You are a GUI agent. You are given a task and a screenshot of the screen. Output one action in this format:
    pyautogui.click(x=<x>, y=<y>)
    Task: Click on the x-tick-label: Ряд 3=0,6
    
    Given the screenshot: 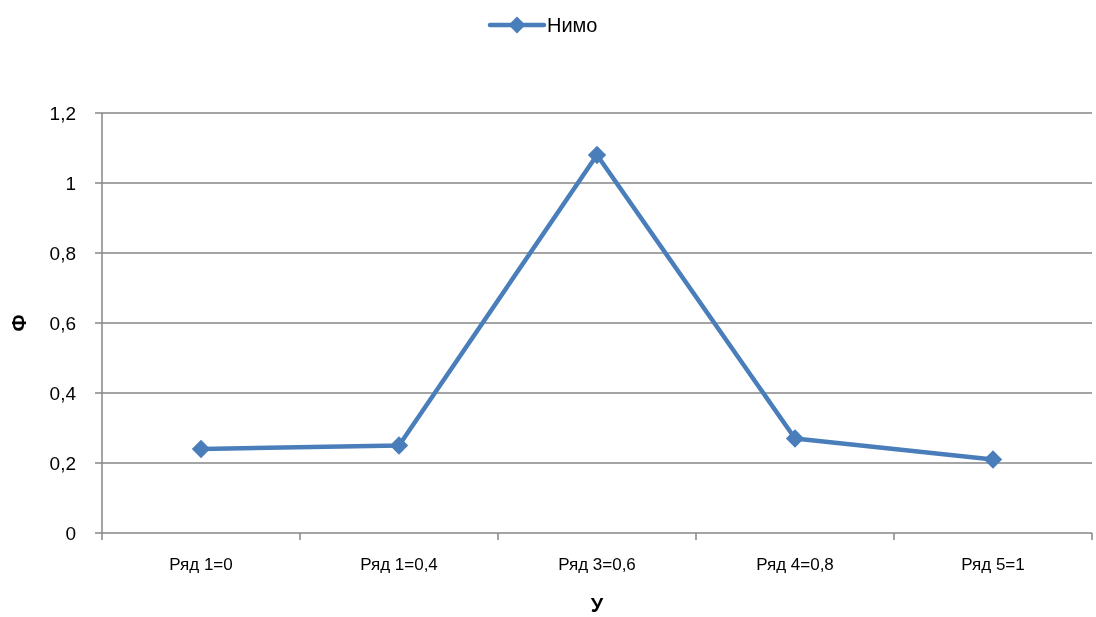 What is the action you would take?
    pyautogui.click(x=597, y=564)
    